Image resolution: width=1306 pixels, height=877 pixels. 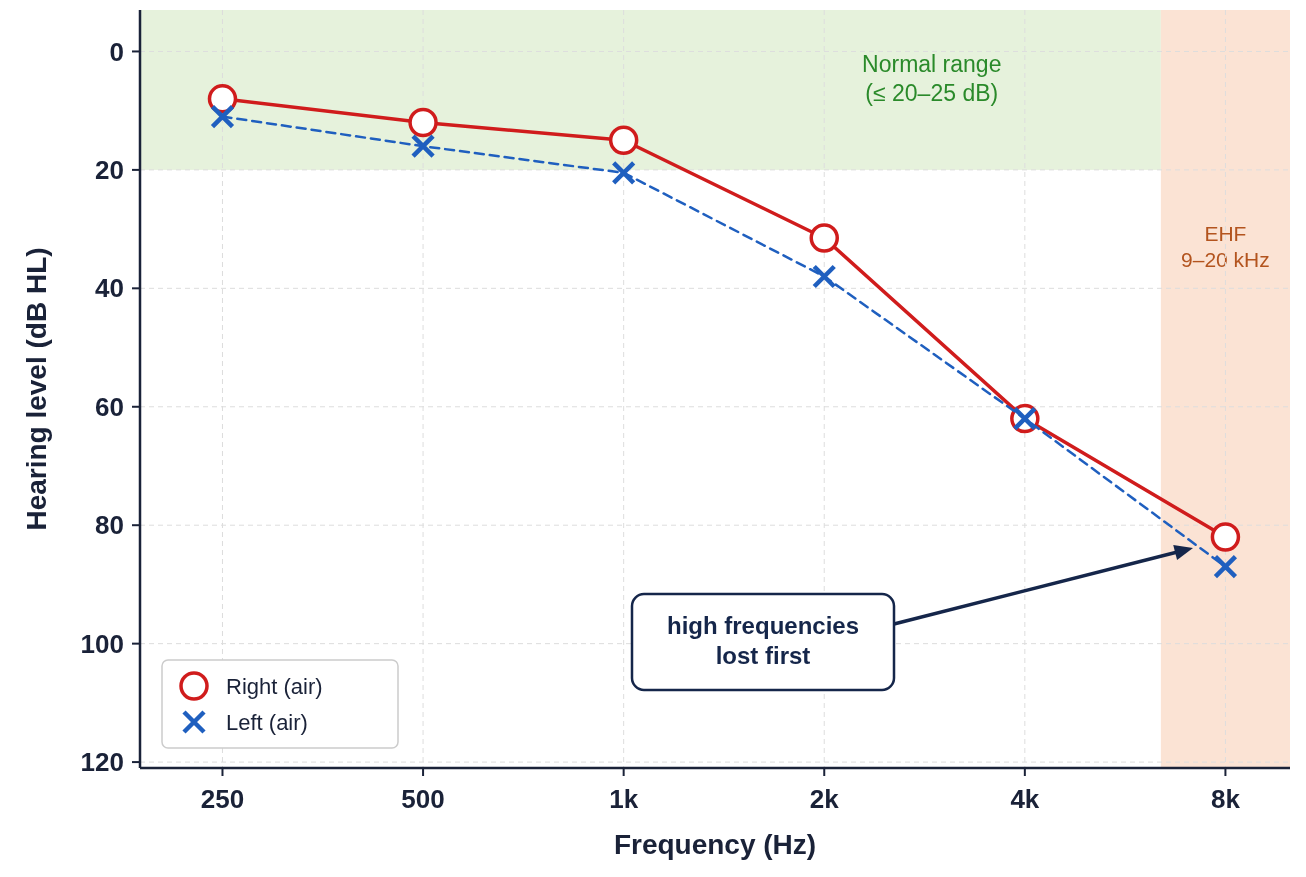 I want to click on x-tick-label: 500, so click(x=423, y=799).